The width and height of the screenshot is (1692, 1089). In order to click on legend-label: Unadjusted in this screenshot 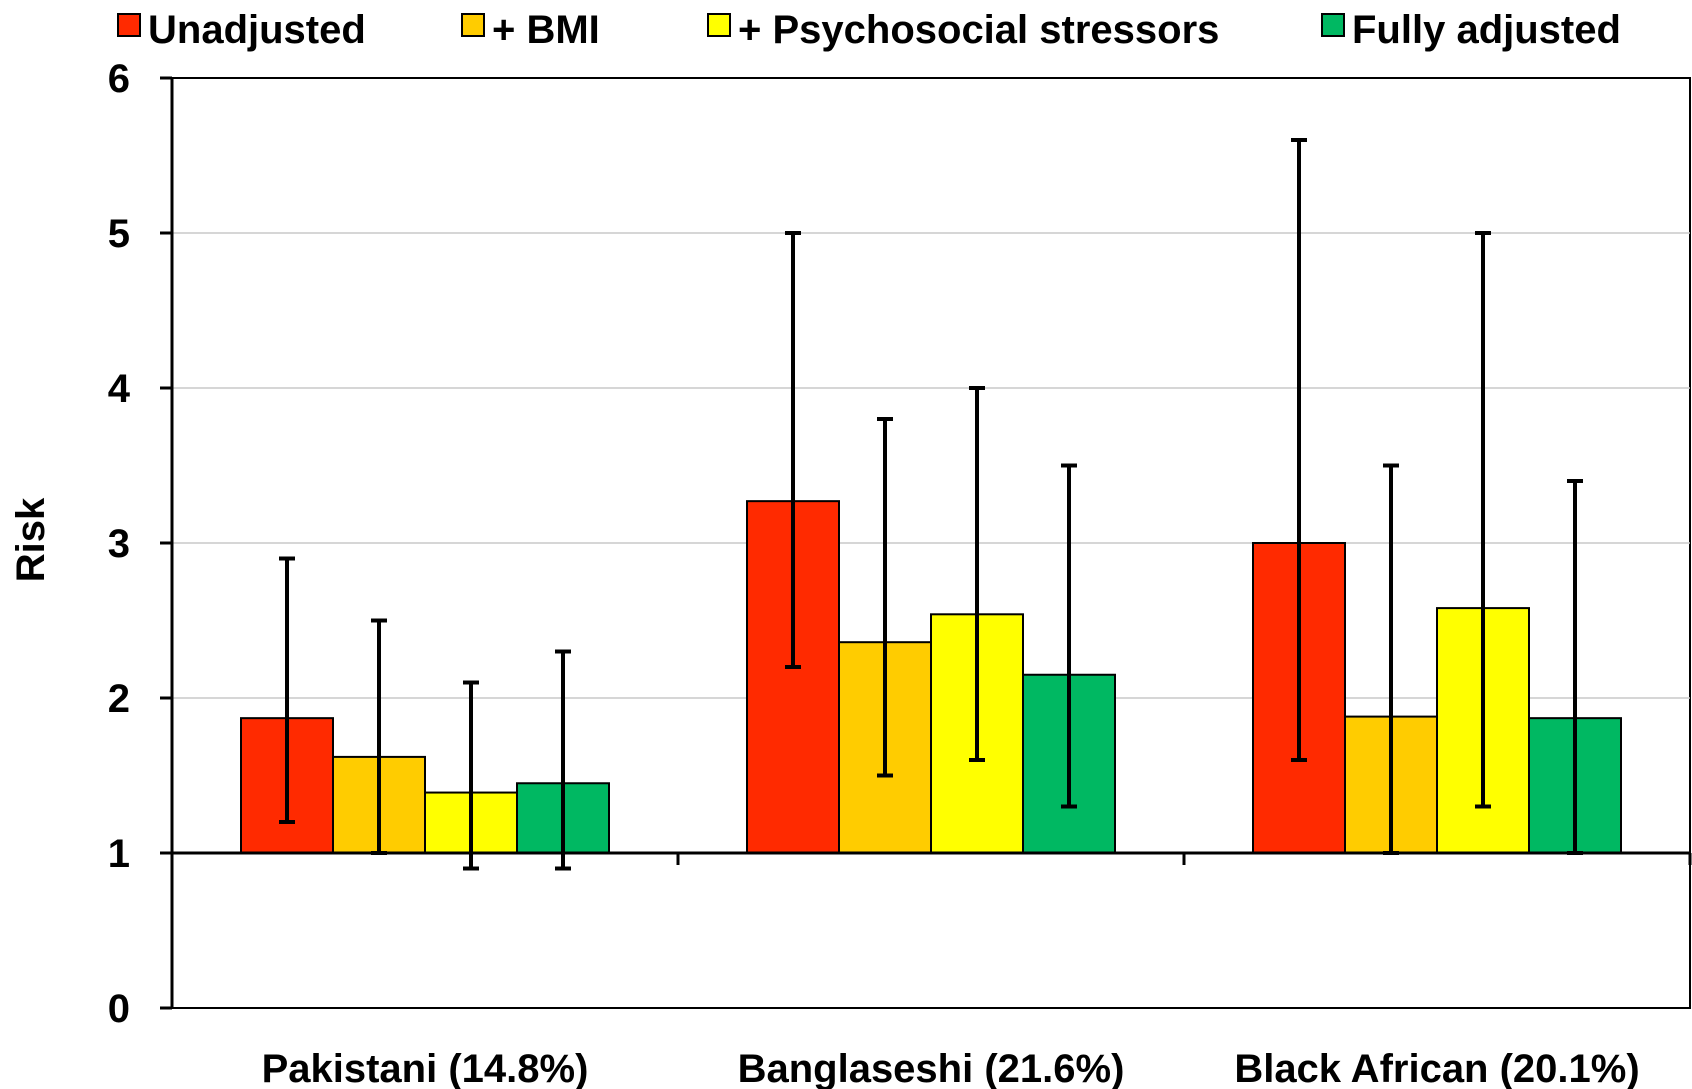, I will do `click(257, 30)`.